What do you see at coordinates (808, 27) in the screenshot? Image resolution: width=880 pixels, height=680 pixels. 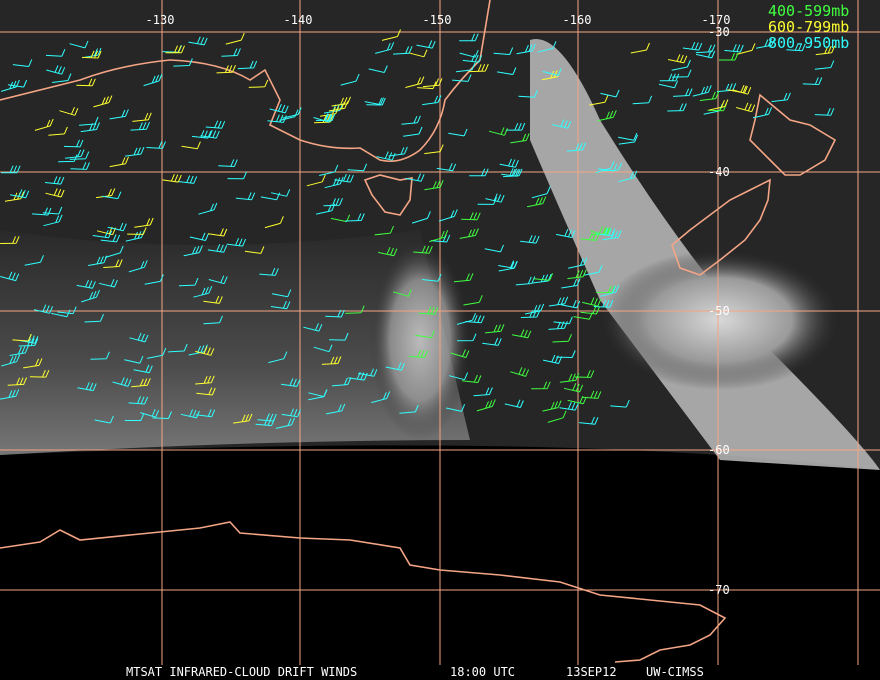 I see `legend: 400-599mb 600-799mb 800-950mb` at bounding box center [808, 27].